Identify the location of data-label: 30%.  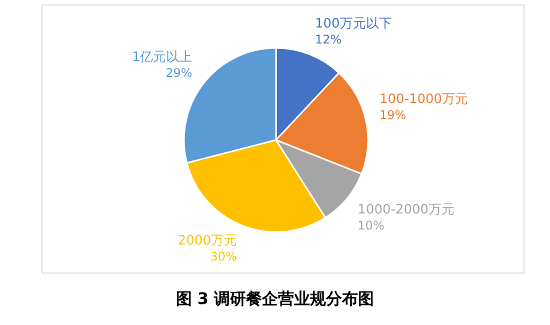
(223, 257).